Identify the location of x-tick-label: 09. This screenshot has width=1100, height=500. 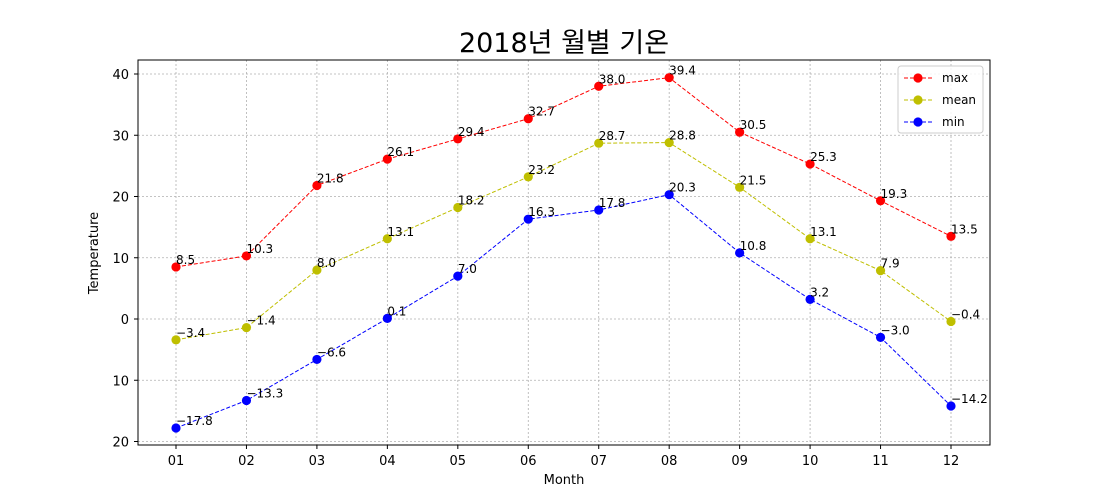
(739, 461).